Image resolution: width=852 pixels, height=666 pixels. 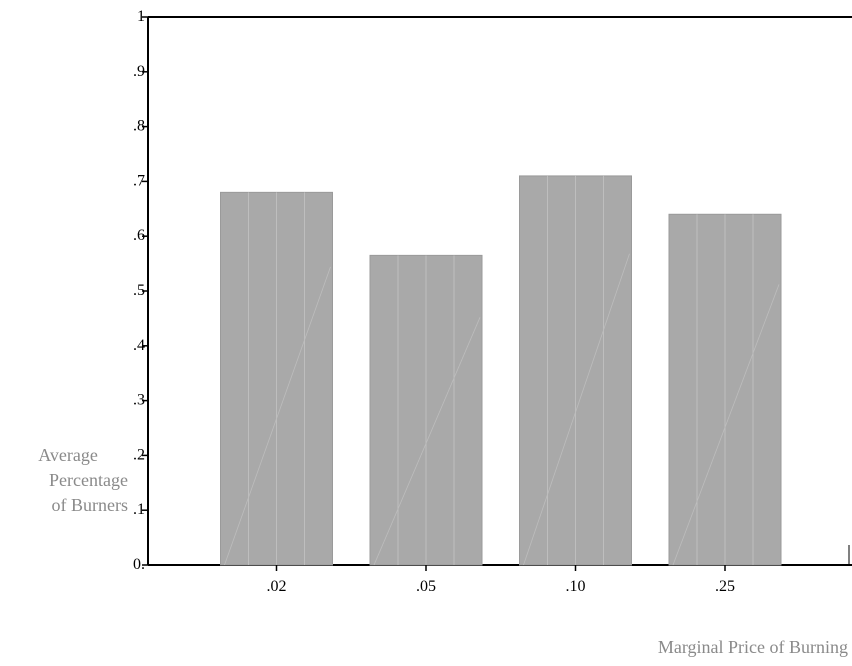 What do you see at coordinates (88, 480) in the screenshot?
I see `y-axis-label-line: Percentage` at bounding box center [88, 480].